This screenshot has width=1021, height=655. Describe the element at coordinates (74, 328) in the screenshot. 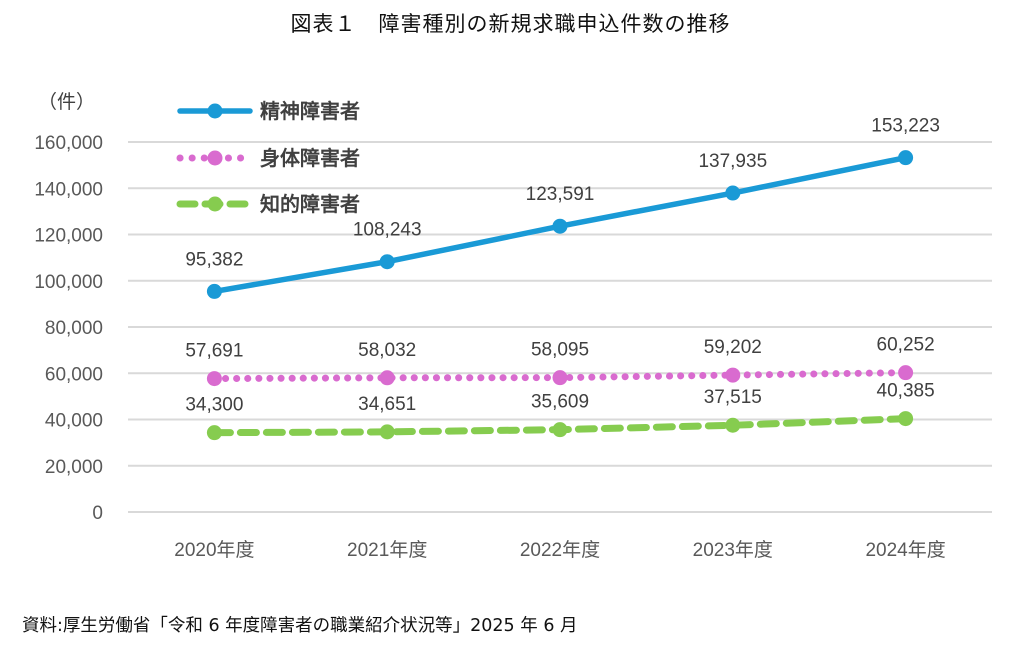

I see `y-tick-label: 80,000` at that location.